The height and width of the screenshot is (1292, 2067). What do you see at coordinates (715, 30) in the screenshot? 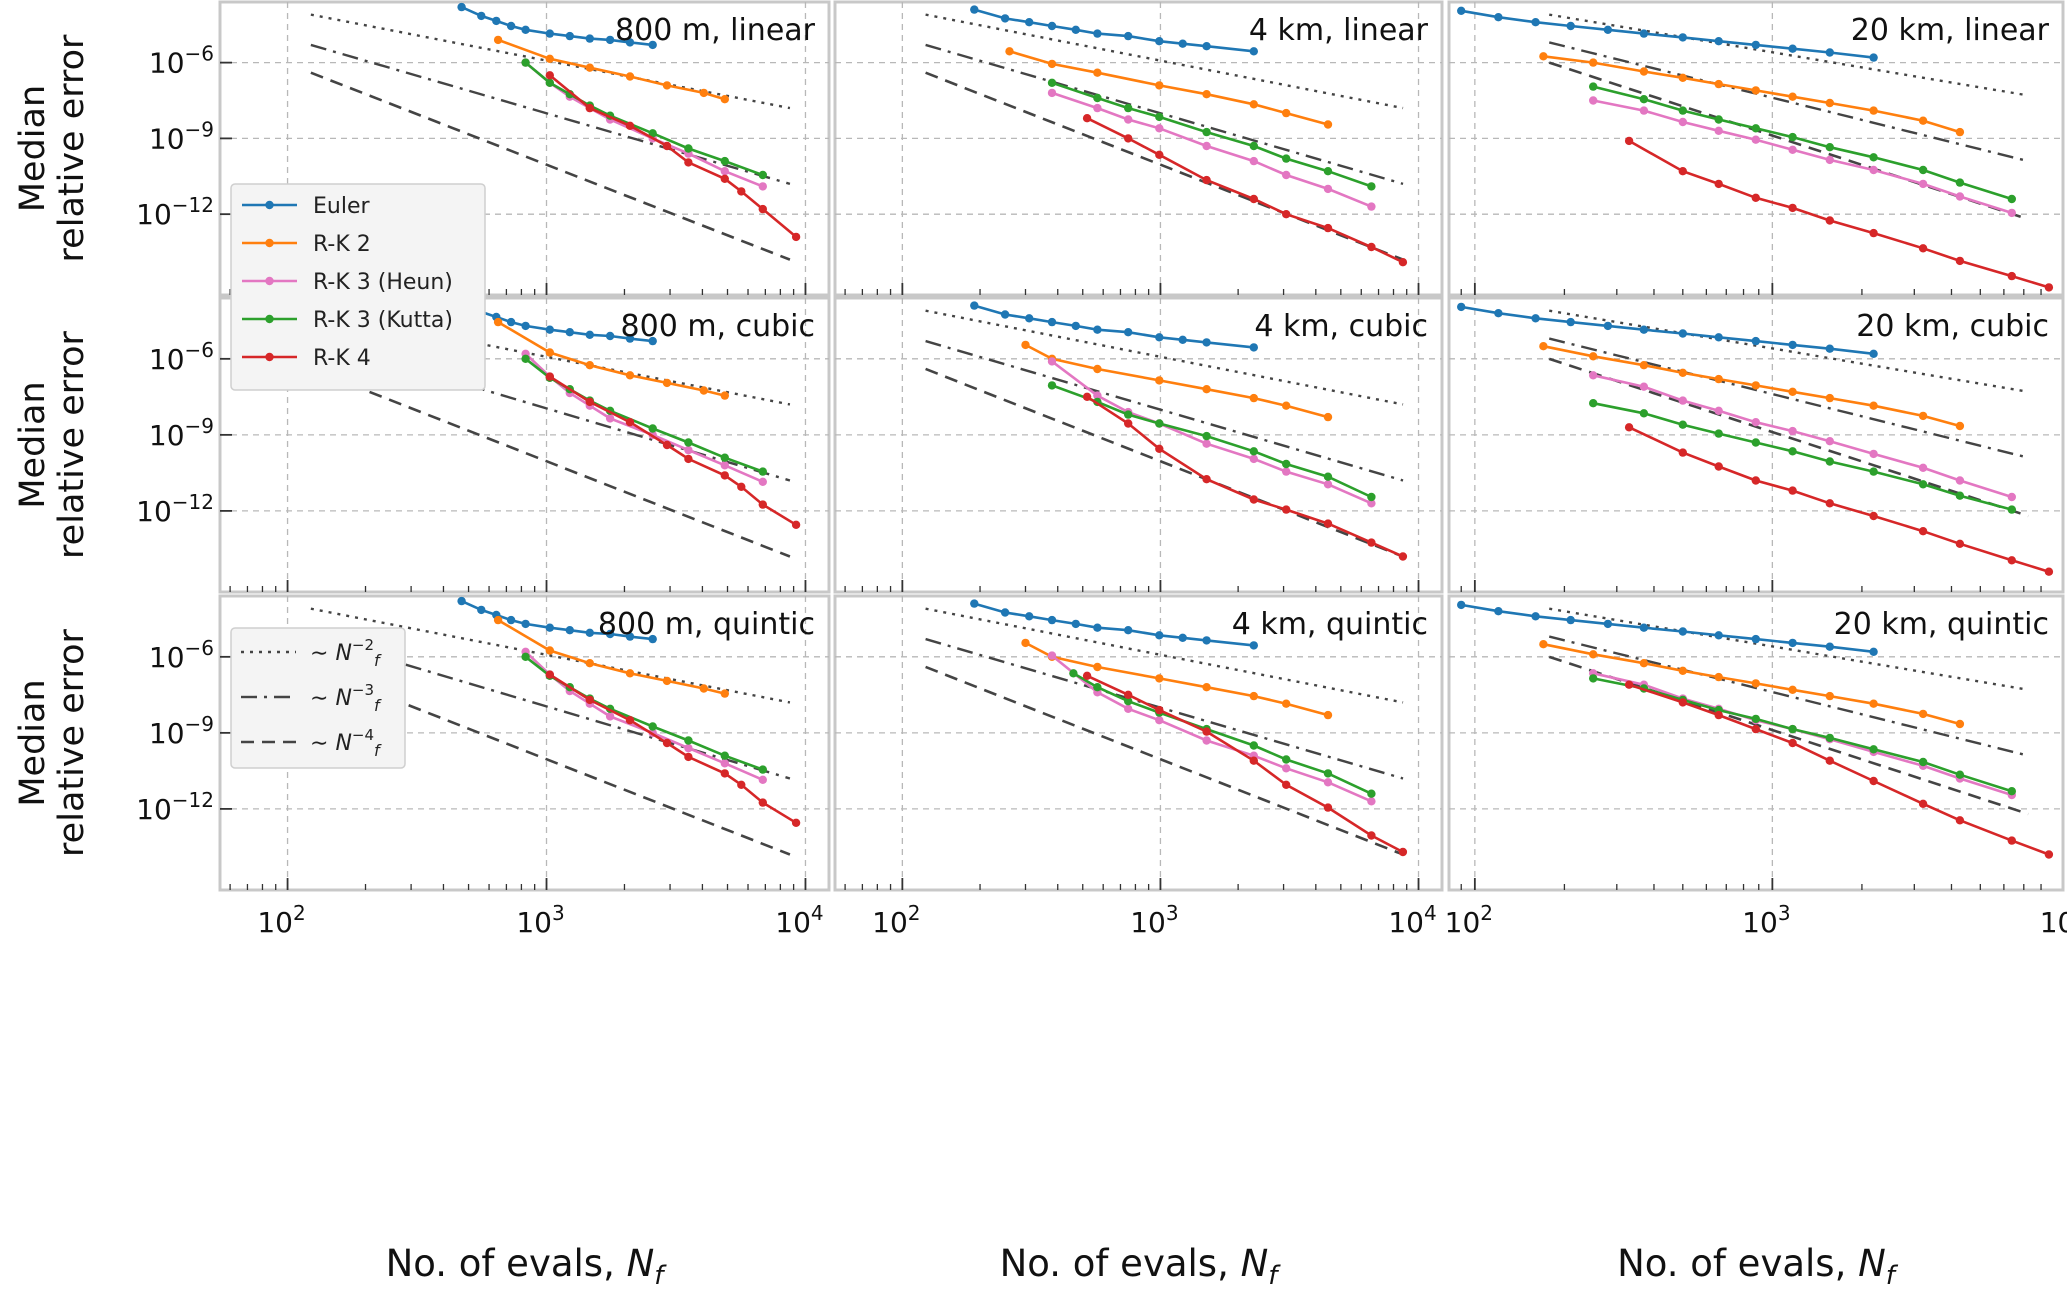
I see `panel-title: 800 m, linear` at bounding box center [715, 30].